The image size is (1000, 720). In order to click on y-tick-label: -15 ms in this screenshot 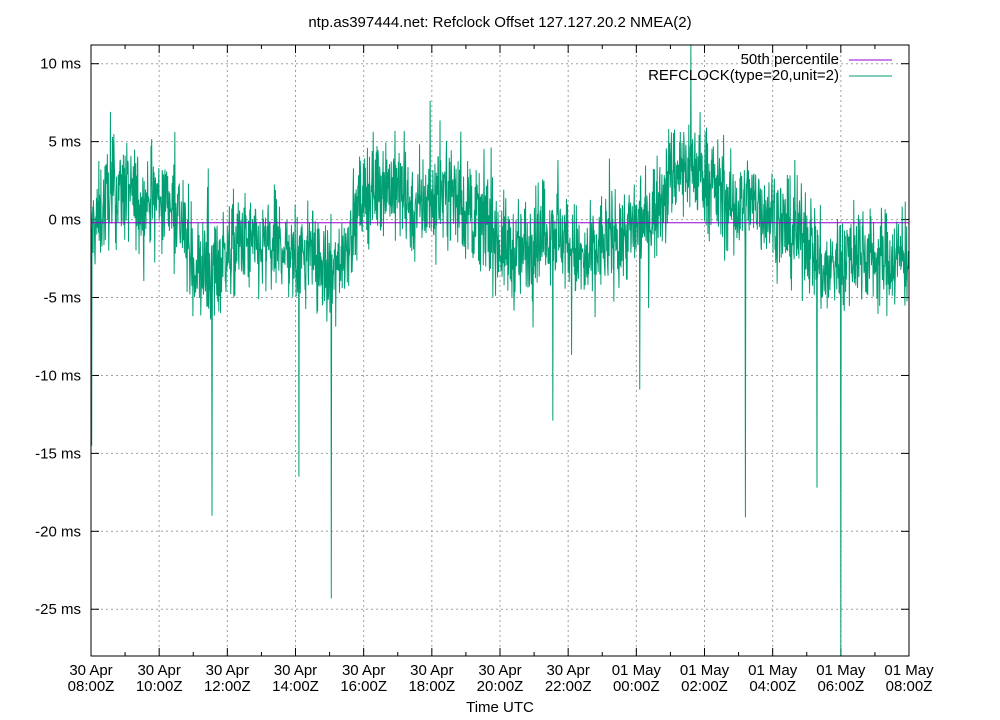, I will do `click(58, 453)`.